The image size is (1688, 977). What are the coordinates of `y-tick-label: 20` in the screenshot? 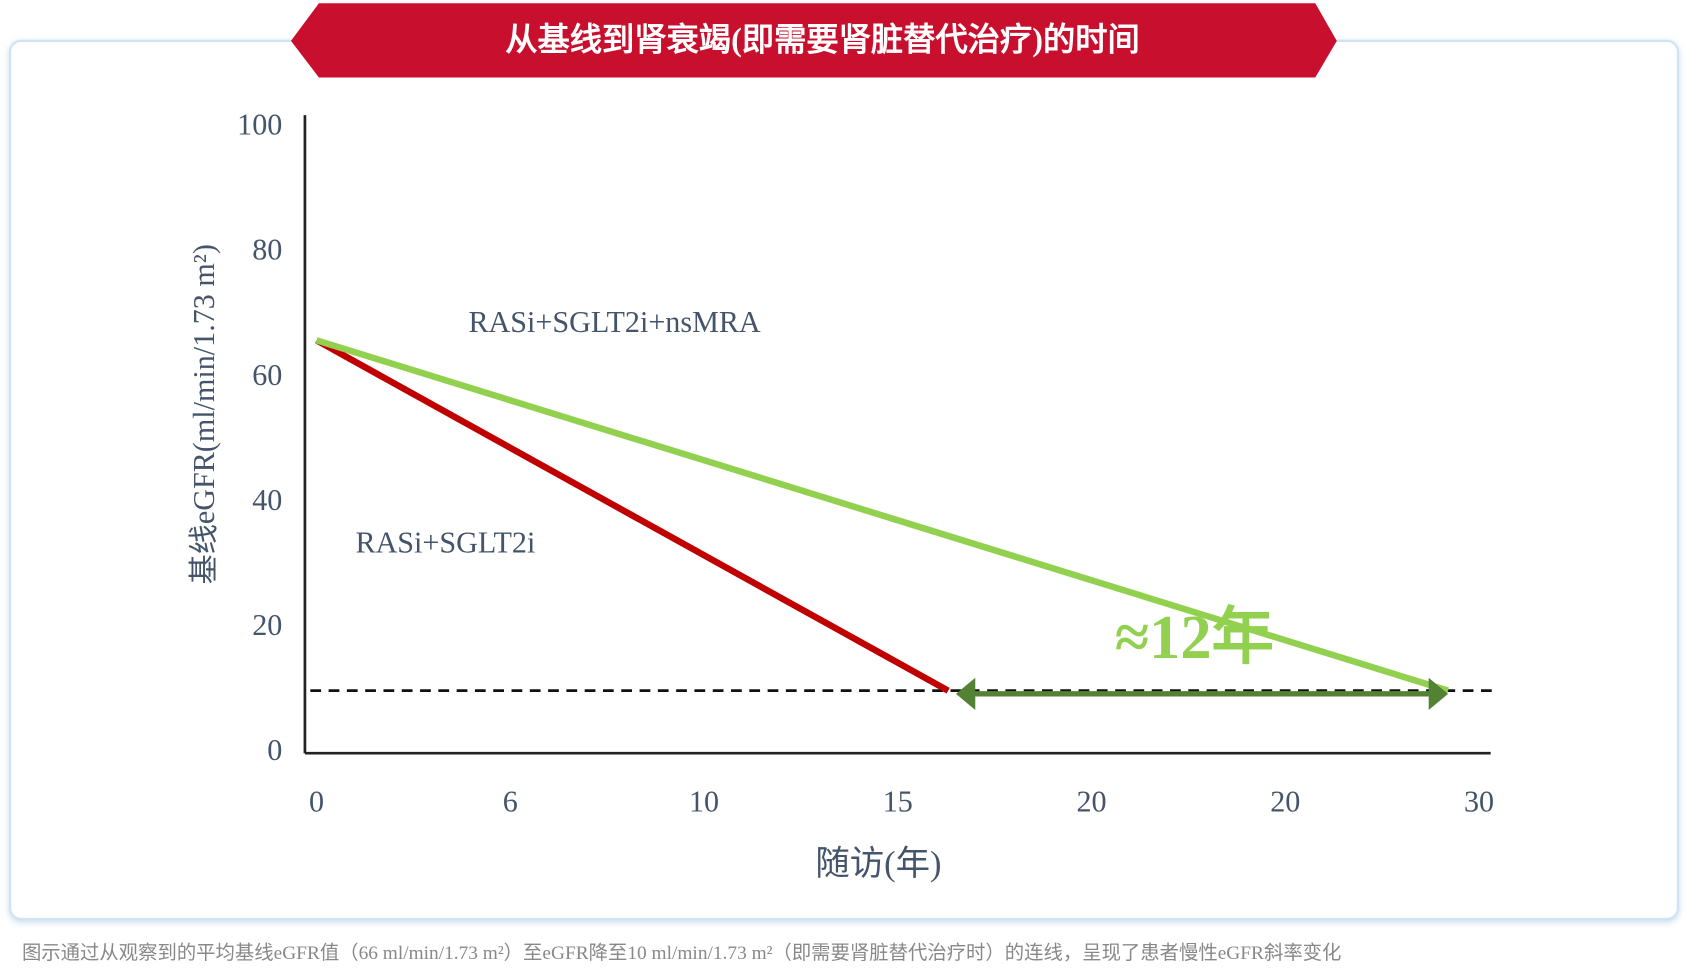 It's located at (267, 625).